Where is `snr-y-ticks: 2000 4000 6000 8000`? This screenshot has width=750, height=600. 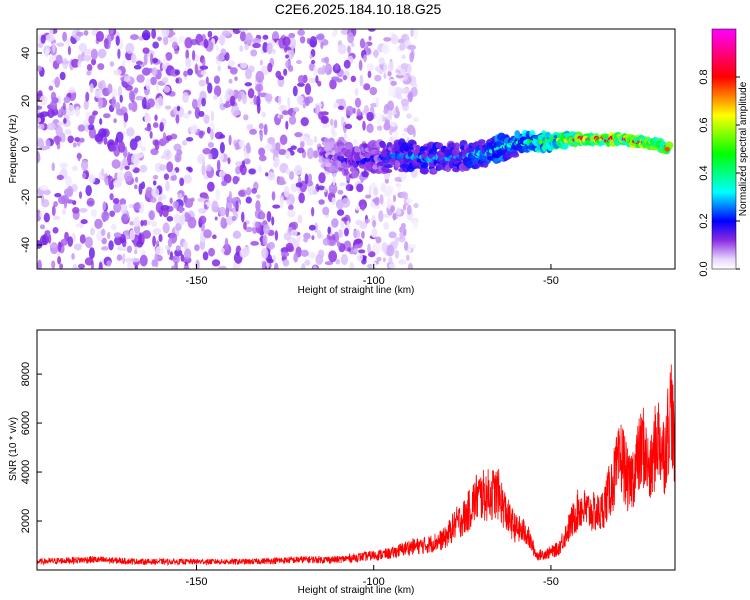 snr-y-ticks: 2000 4000 6000 8000 is located at coordinates (31, 447).